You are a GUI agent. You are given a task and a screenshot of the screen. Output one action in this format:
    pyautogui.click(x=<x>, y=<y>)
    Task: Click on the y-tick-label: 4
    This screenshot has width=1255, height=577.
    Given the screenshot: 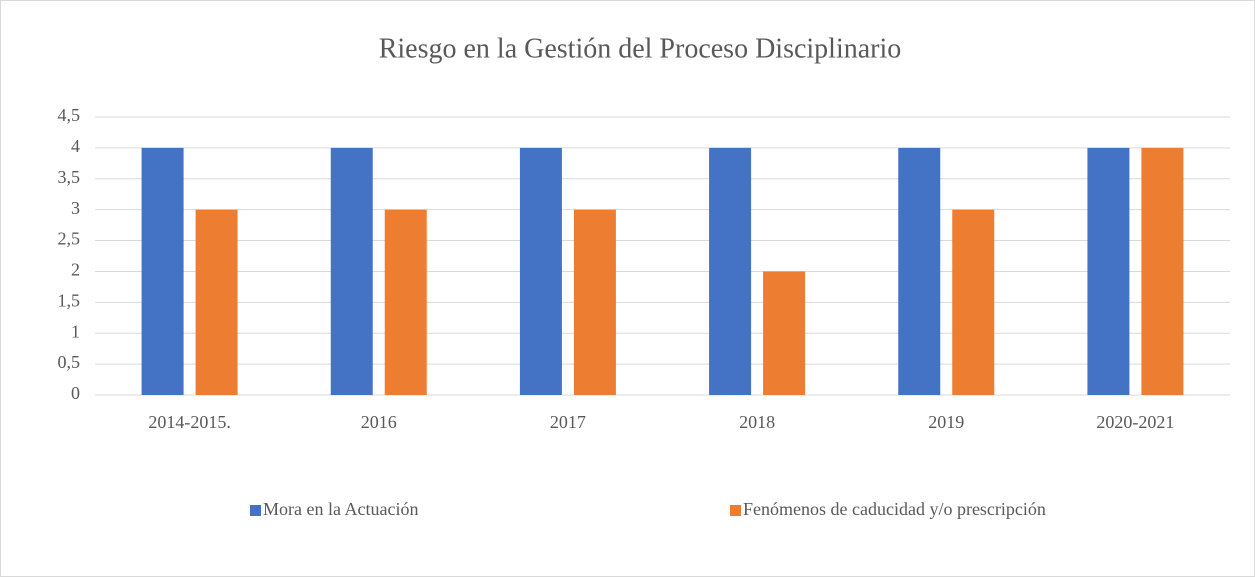 What is the action you would take?
    pyautogui.click(x=75, y=146)
    